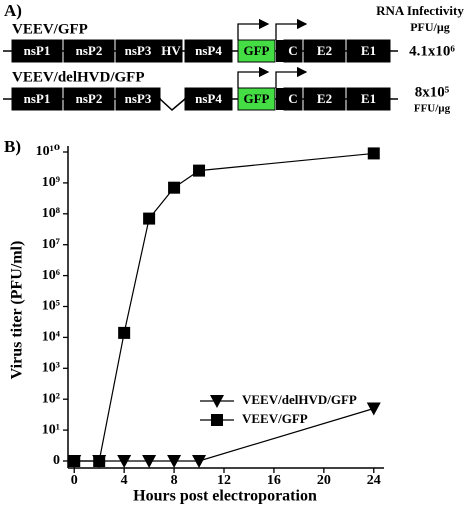 The image size is (474, 507). Describe the element at coordinates (51, 182) in the screenshot. I see `y-tick-label: 10⁹` at that location.